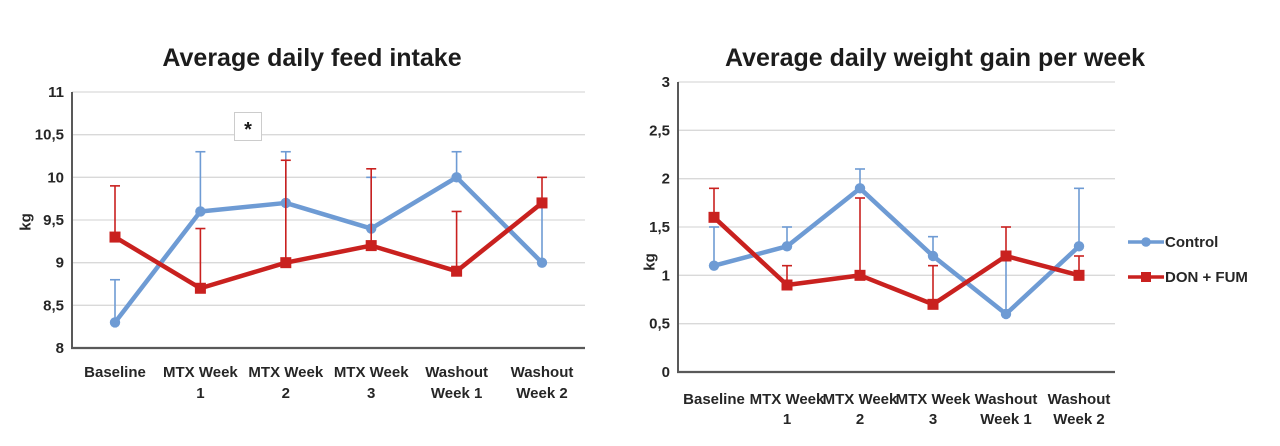 The image size is (1280, 446). What do you see at coordinates (650, 262) in the screenshot?
I see `right-y-axis-label: kg` at bounding box center [650, 262].